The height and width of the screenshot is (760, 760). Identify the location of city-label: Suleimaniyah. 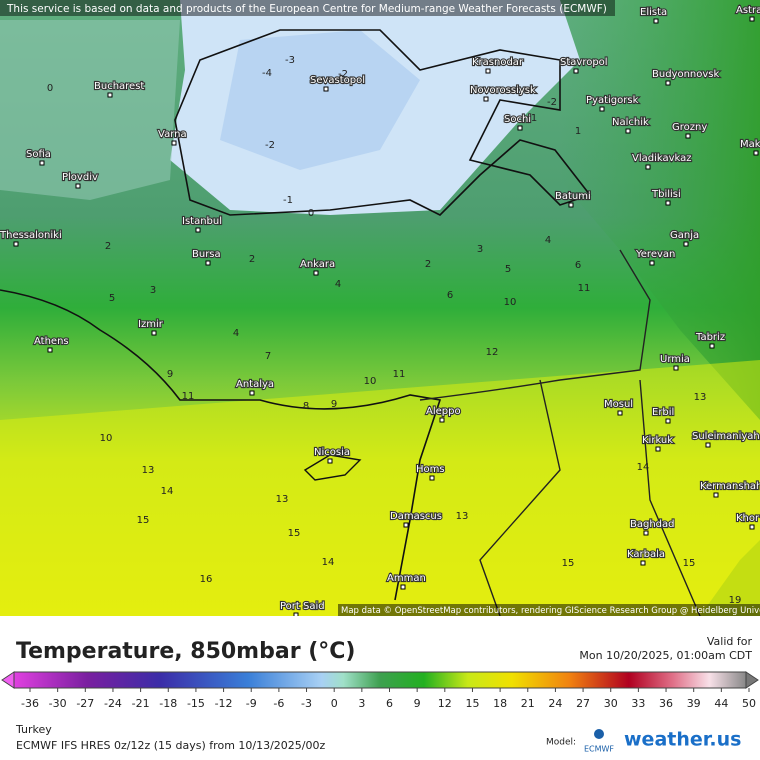
(726, 436).